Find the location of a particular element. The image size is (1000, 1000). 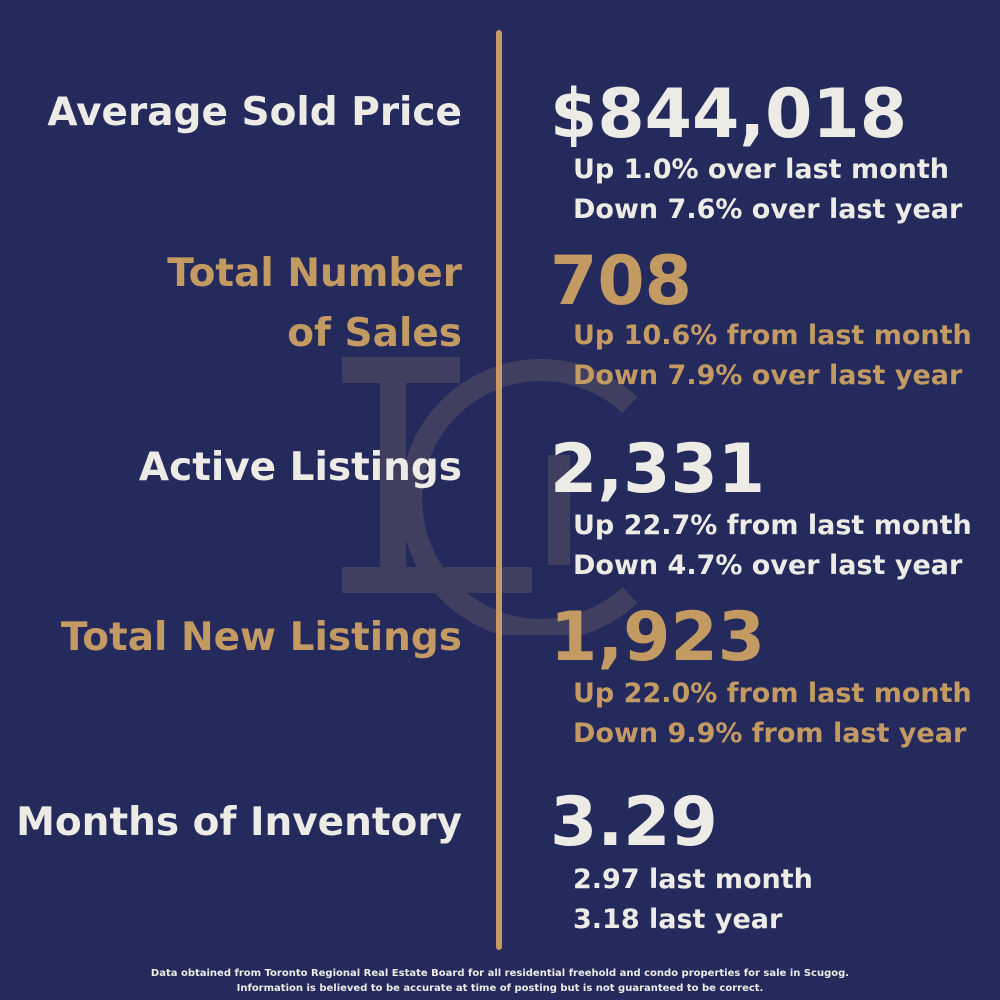

vertical-divider is located at coordinates (499, 490).